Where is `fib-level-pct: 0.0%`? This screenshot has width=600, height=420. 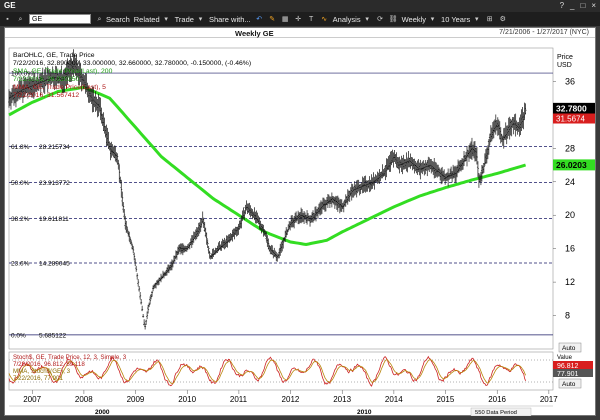 fib-level-pct: 0.0% is located at coordinates (18, 335).